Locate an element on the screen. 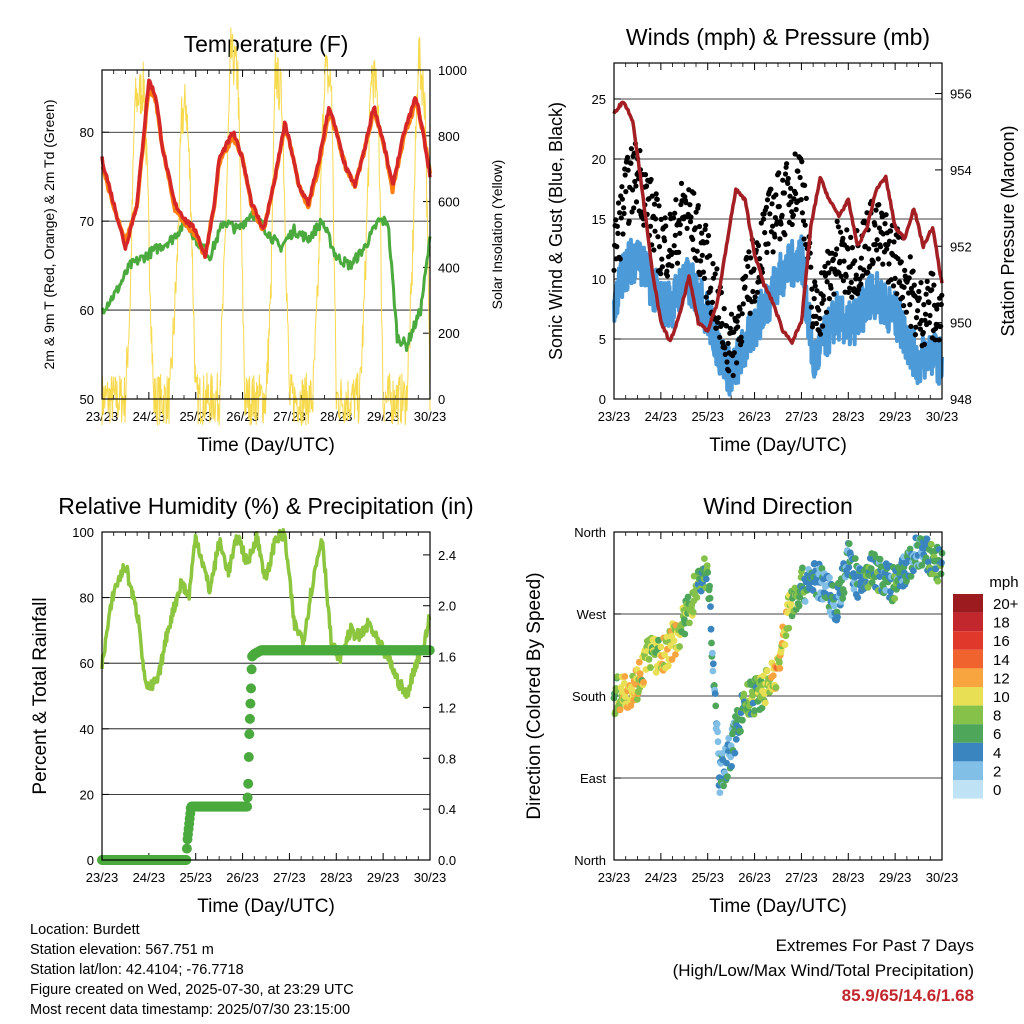  y-axis-label: Percent & Total Rainfall is located at coordinates (40, 695).